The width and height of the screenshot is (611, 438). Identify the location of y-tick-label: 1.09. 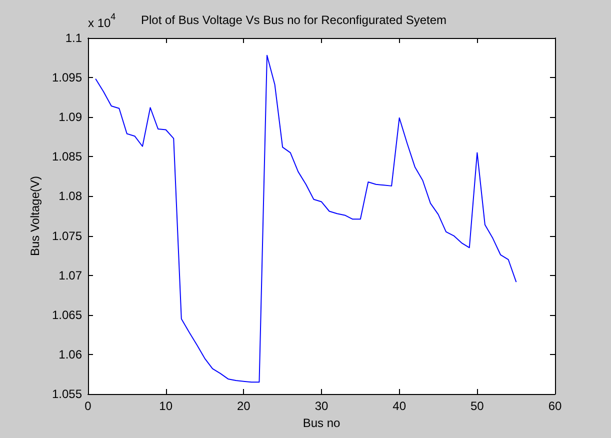
(70, 117).